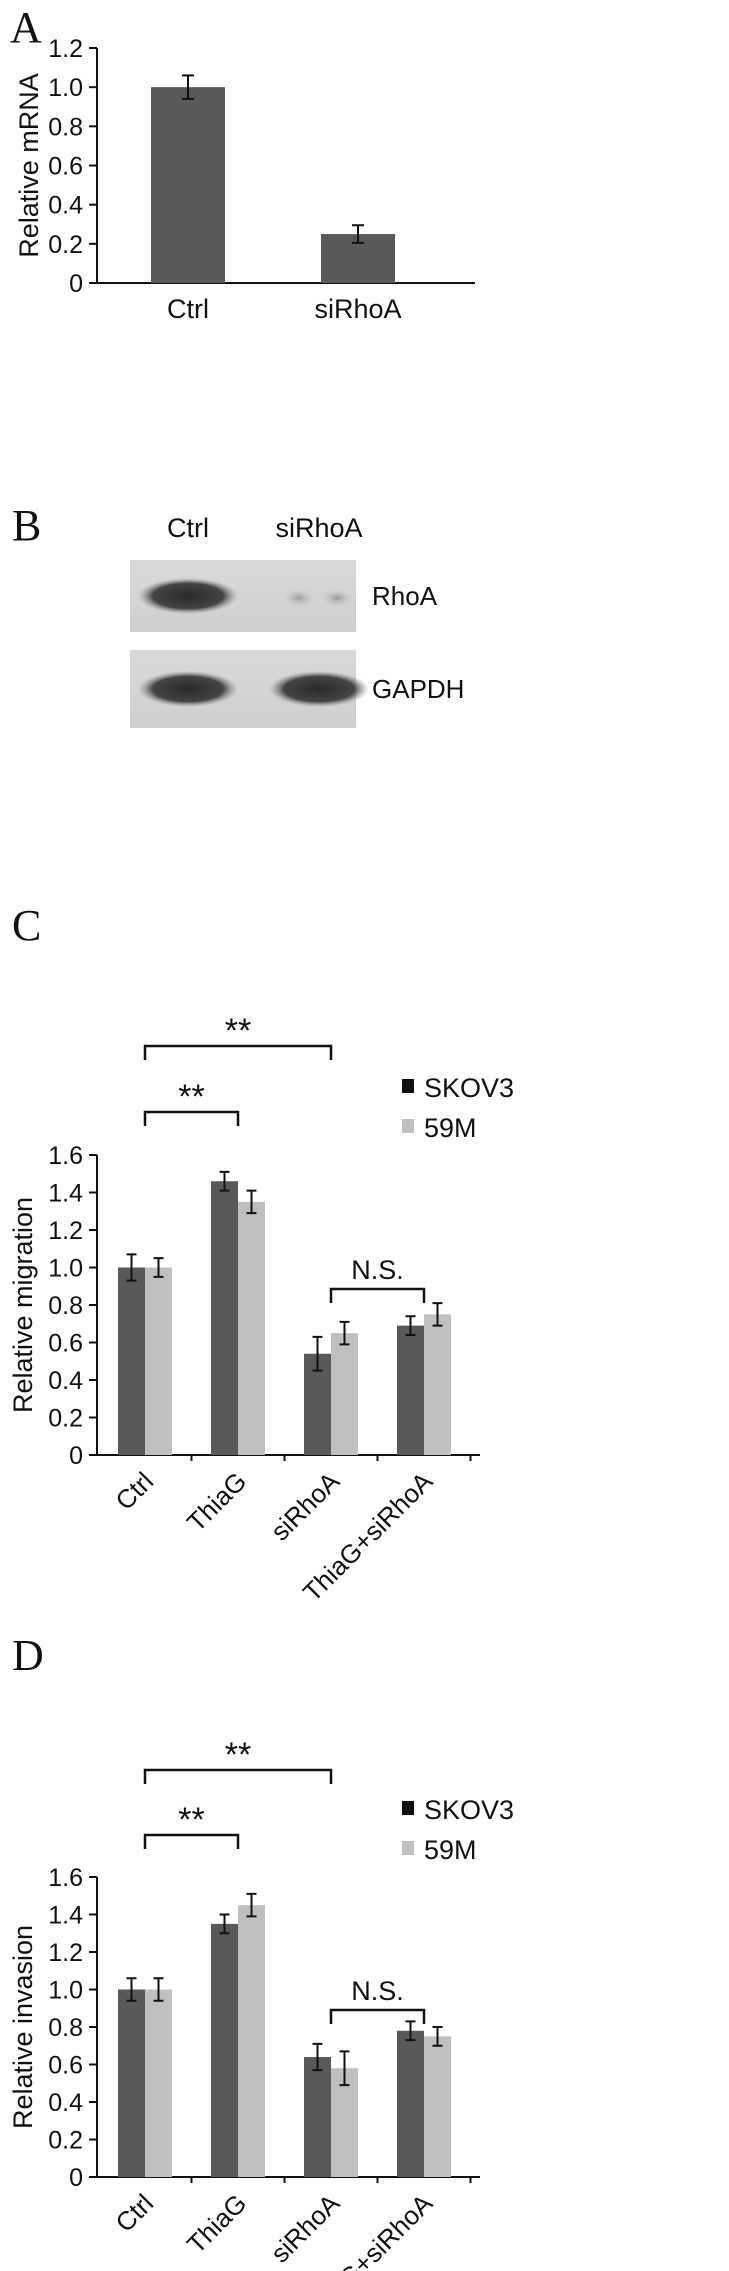  Describe the element at coordinates (188, 689) in the screenshot. I see `band-gapdh-ctrl` at that location.